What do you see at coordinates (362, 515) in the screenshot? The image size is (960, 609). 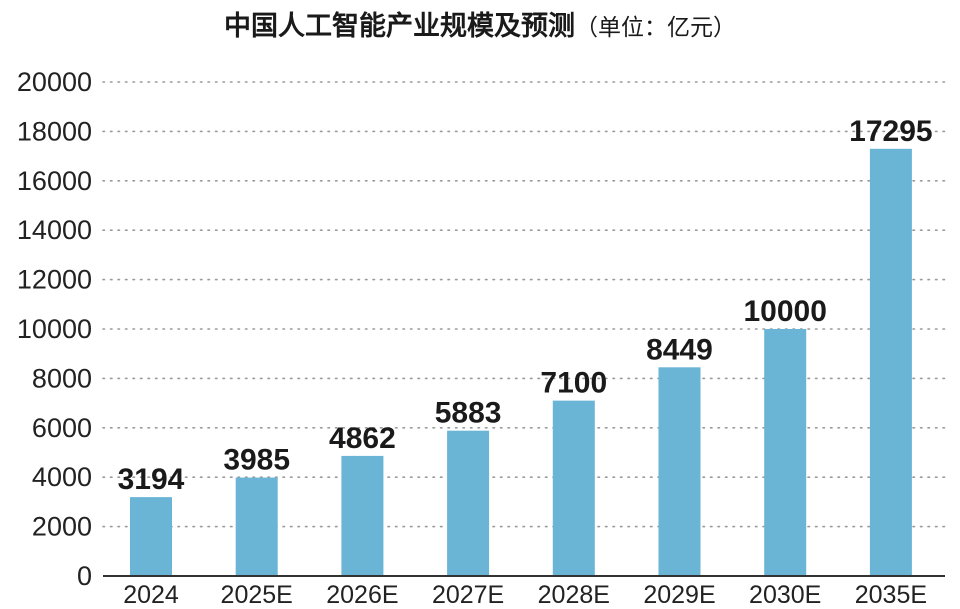 I see `bar-2026E` at bounding box center [362, 515].